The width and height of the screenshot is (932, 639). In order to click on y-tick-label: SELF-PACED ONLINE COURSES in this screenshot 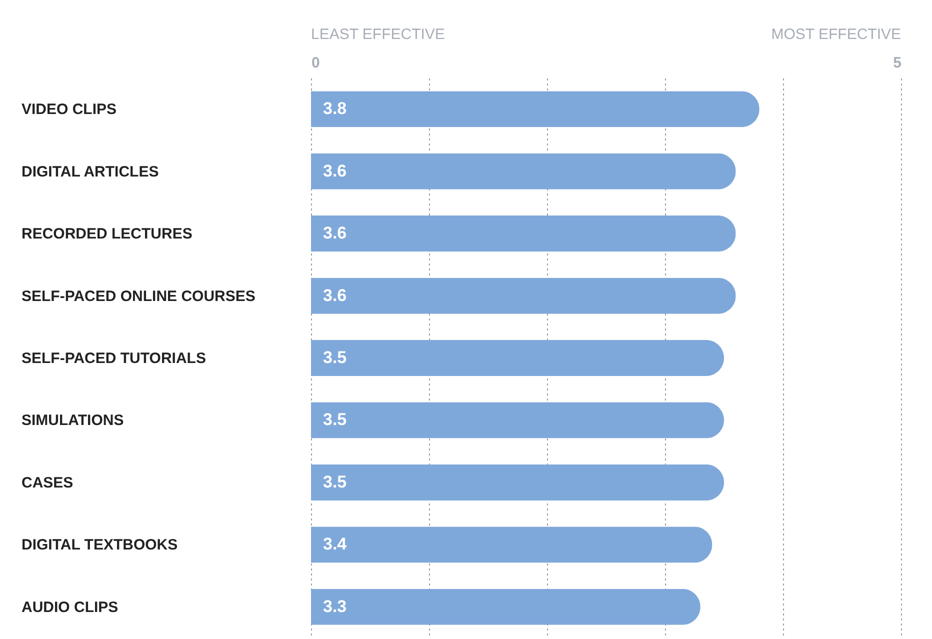, I will do `click(139, 296)`.